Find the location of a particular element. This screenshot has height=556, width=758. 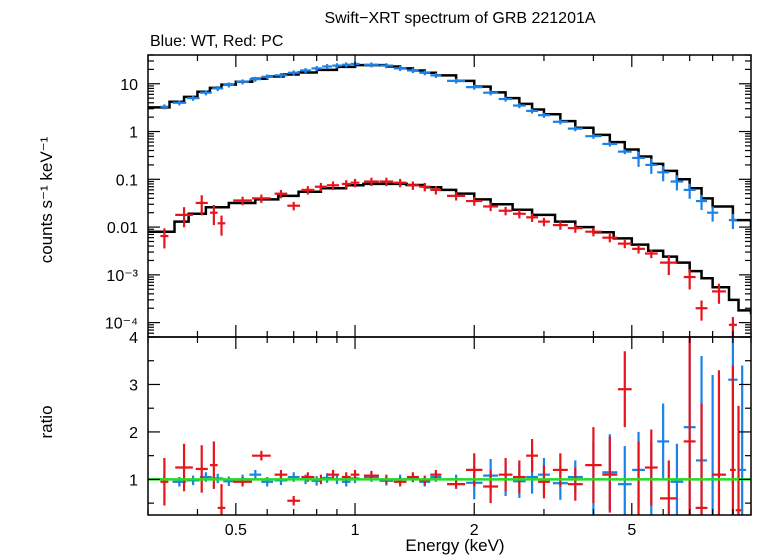

bottom-y-tick-label: 1 is located at coordinates (133, 480).